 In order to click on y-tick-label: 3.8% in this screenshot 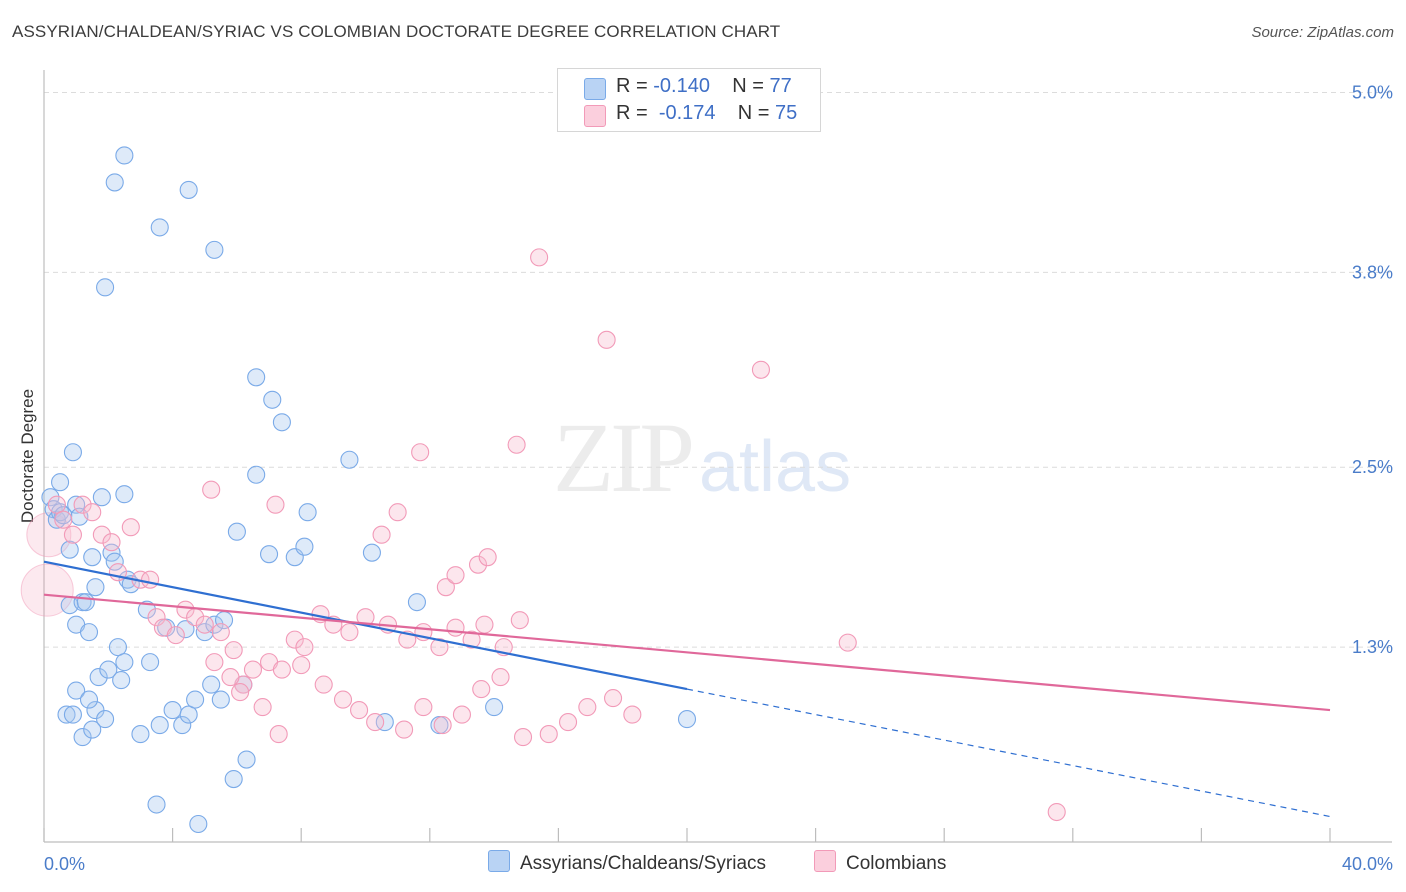, I will do `click(1372, 272)`.